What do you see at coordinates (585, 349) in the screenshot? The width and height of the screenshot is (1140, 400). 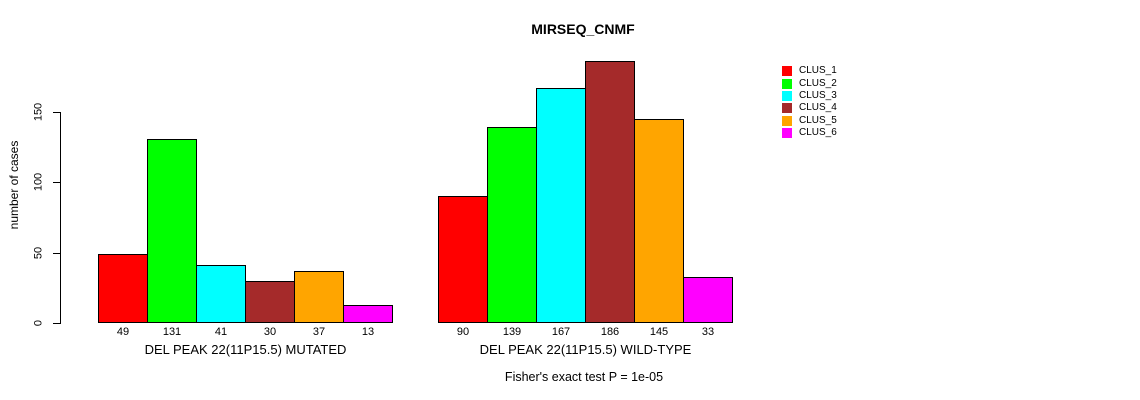 I see `group-label: DEL PEAK 22(11P15.5) WILD-TYPE` at bounding box center [585, 349].